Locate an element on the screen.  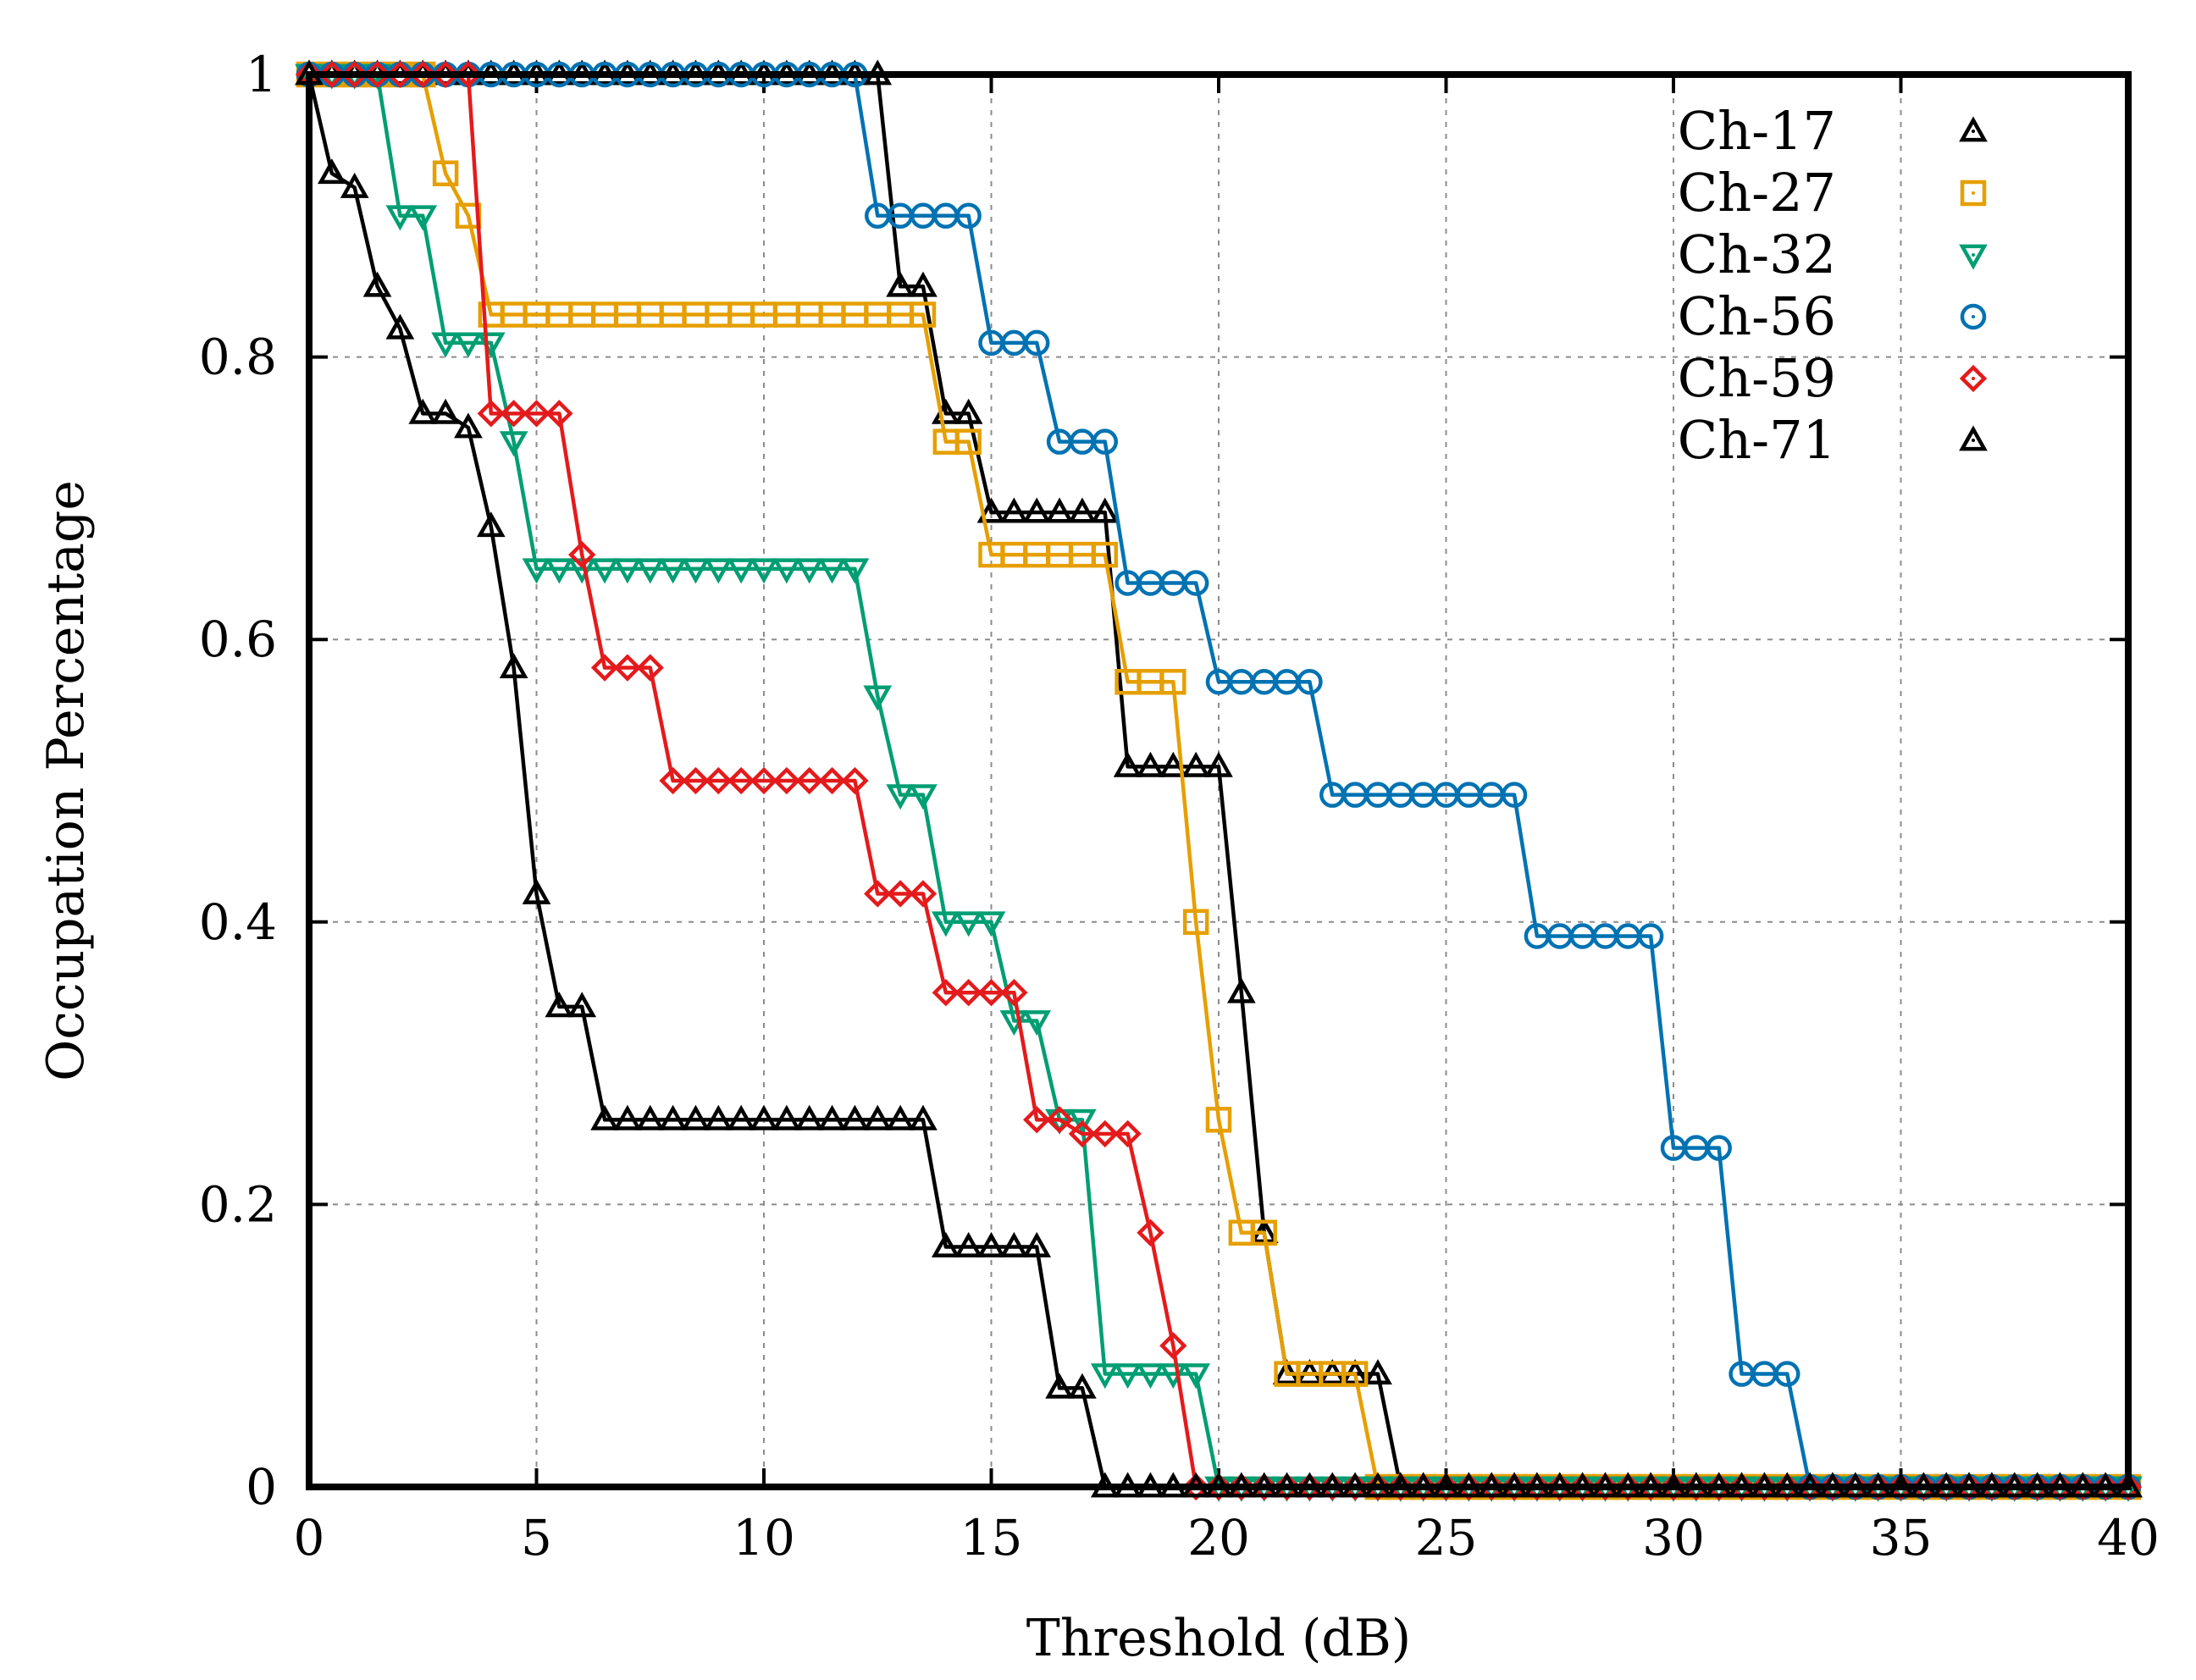
legend-item: Ch-71 is located at coordinates (1833, 440).